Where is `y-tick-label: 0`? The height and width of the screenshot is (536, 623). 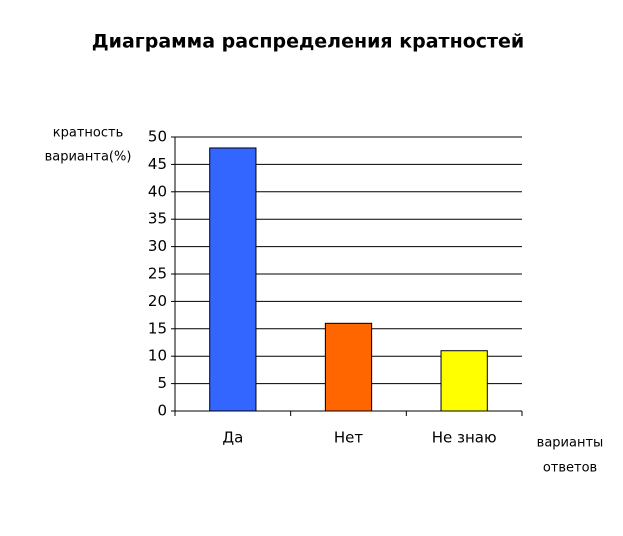
y-tick-label: 0 is located at coordinates (162, 411).